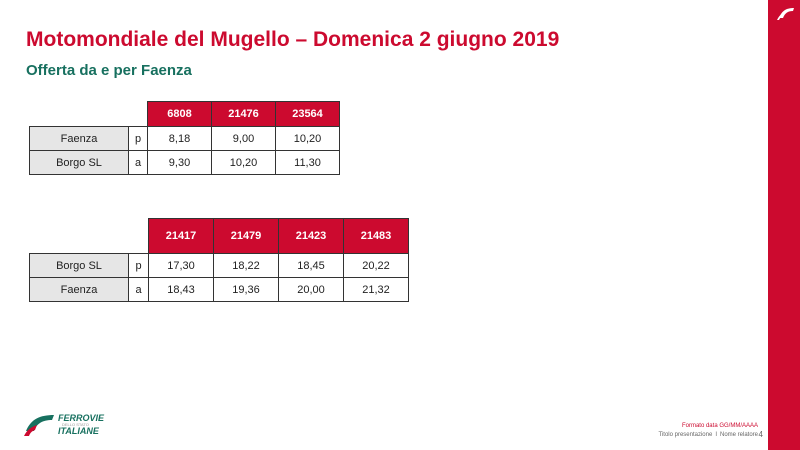 The image size is (800, 450). I want to click on footer-meta: Titolo presentazione I Nome relatore, so click(709, 435).